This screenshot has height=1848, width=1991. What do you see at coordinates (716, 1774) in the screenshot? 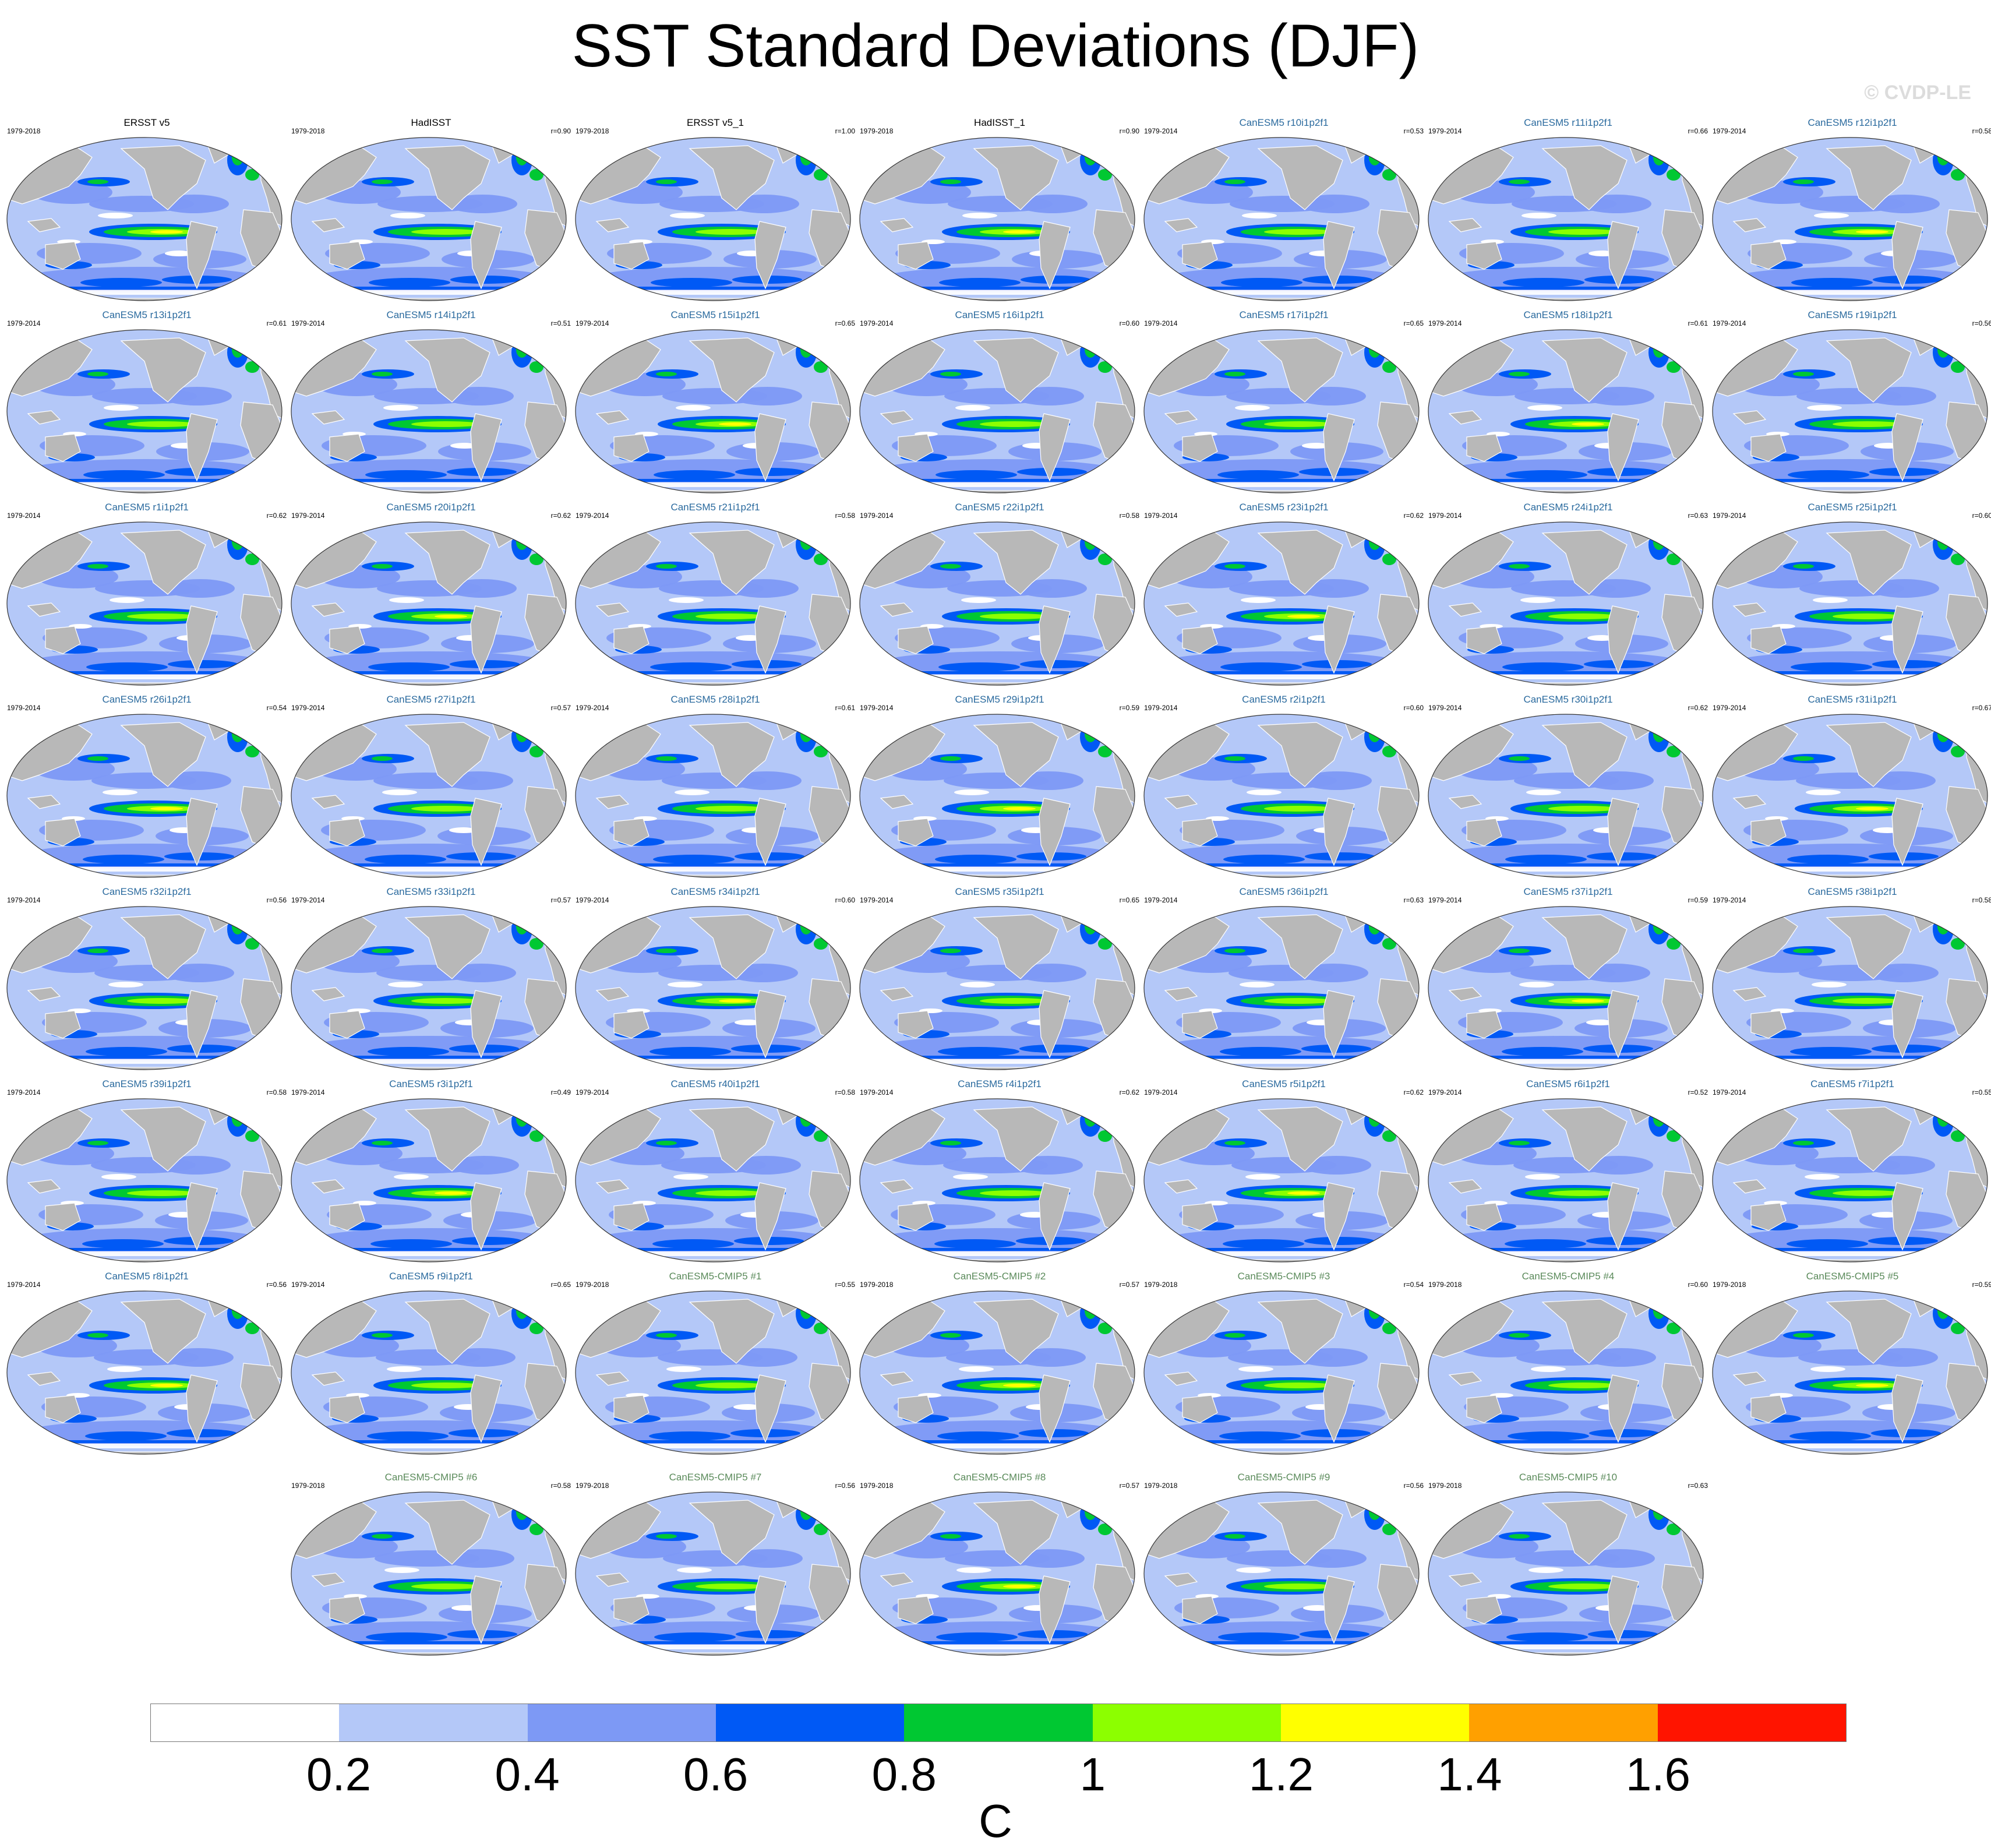
I see `colorbar-tick-label: 0.6` at bounding box center [716, 1774].